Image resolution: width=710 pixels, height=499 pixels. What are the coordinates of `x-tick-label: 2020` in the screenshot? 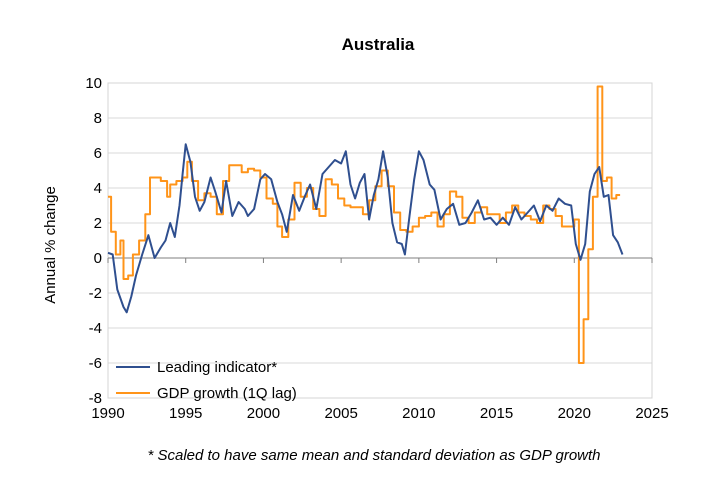 It's located at (574, 413).